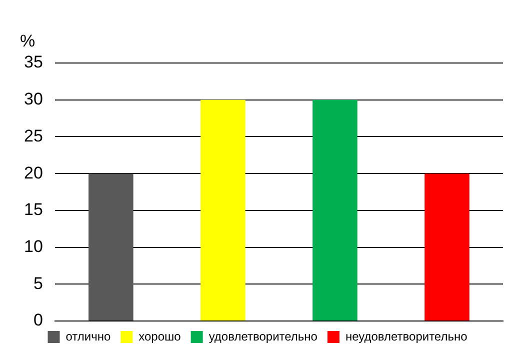  Describe the element at coordinates (88, 336) in the screenshot. I see `legend-label: отлично` at that location.